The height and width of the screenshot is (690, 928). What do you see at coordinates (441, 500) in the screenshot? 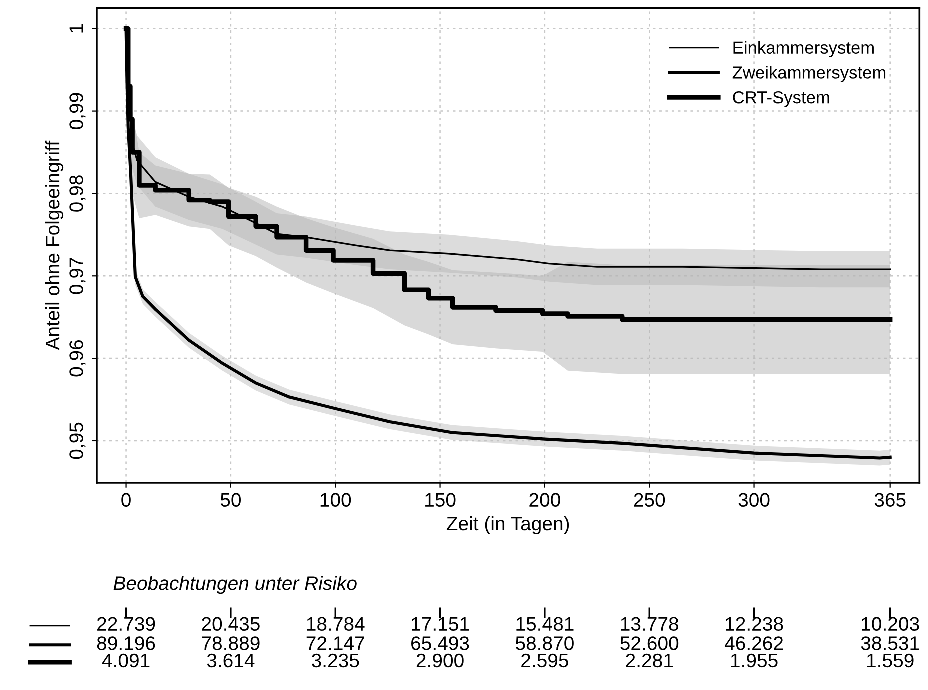
I see `x-tick-label: 150` at bounding box center [441, 500].